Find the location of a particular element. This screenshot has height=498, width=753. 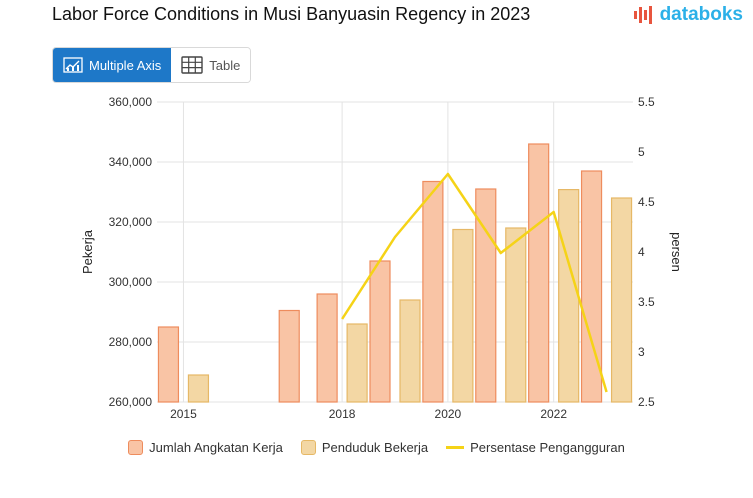

legend-item-angkatan: Jumlah Angkatan Kerja is located at coordinates (205, 447).